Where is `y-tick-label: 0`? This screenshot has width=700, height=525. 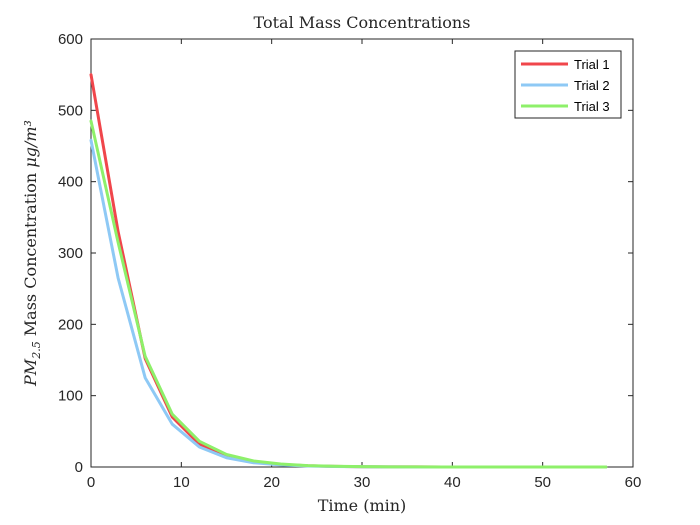
y-tick-label: 0 is located at coordinates (79, 467).